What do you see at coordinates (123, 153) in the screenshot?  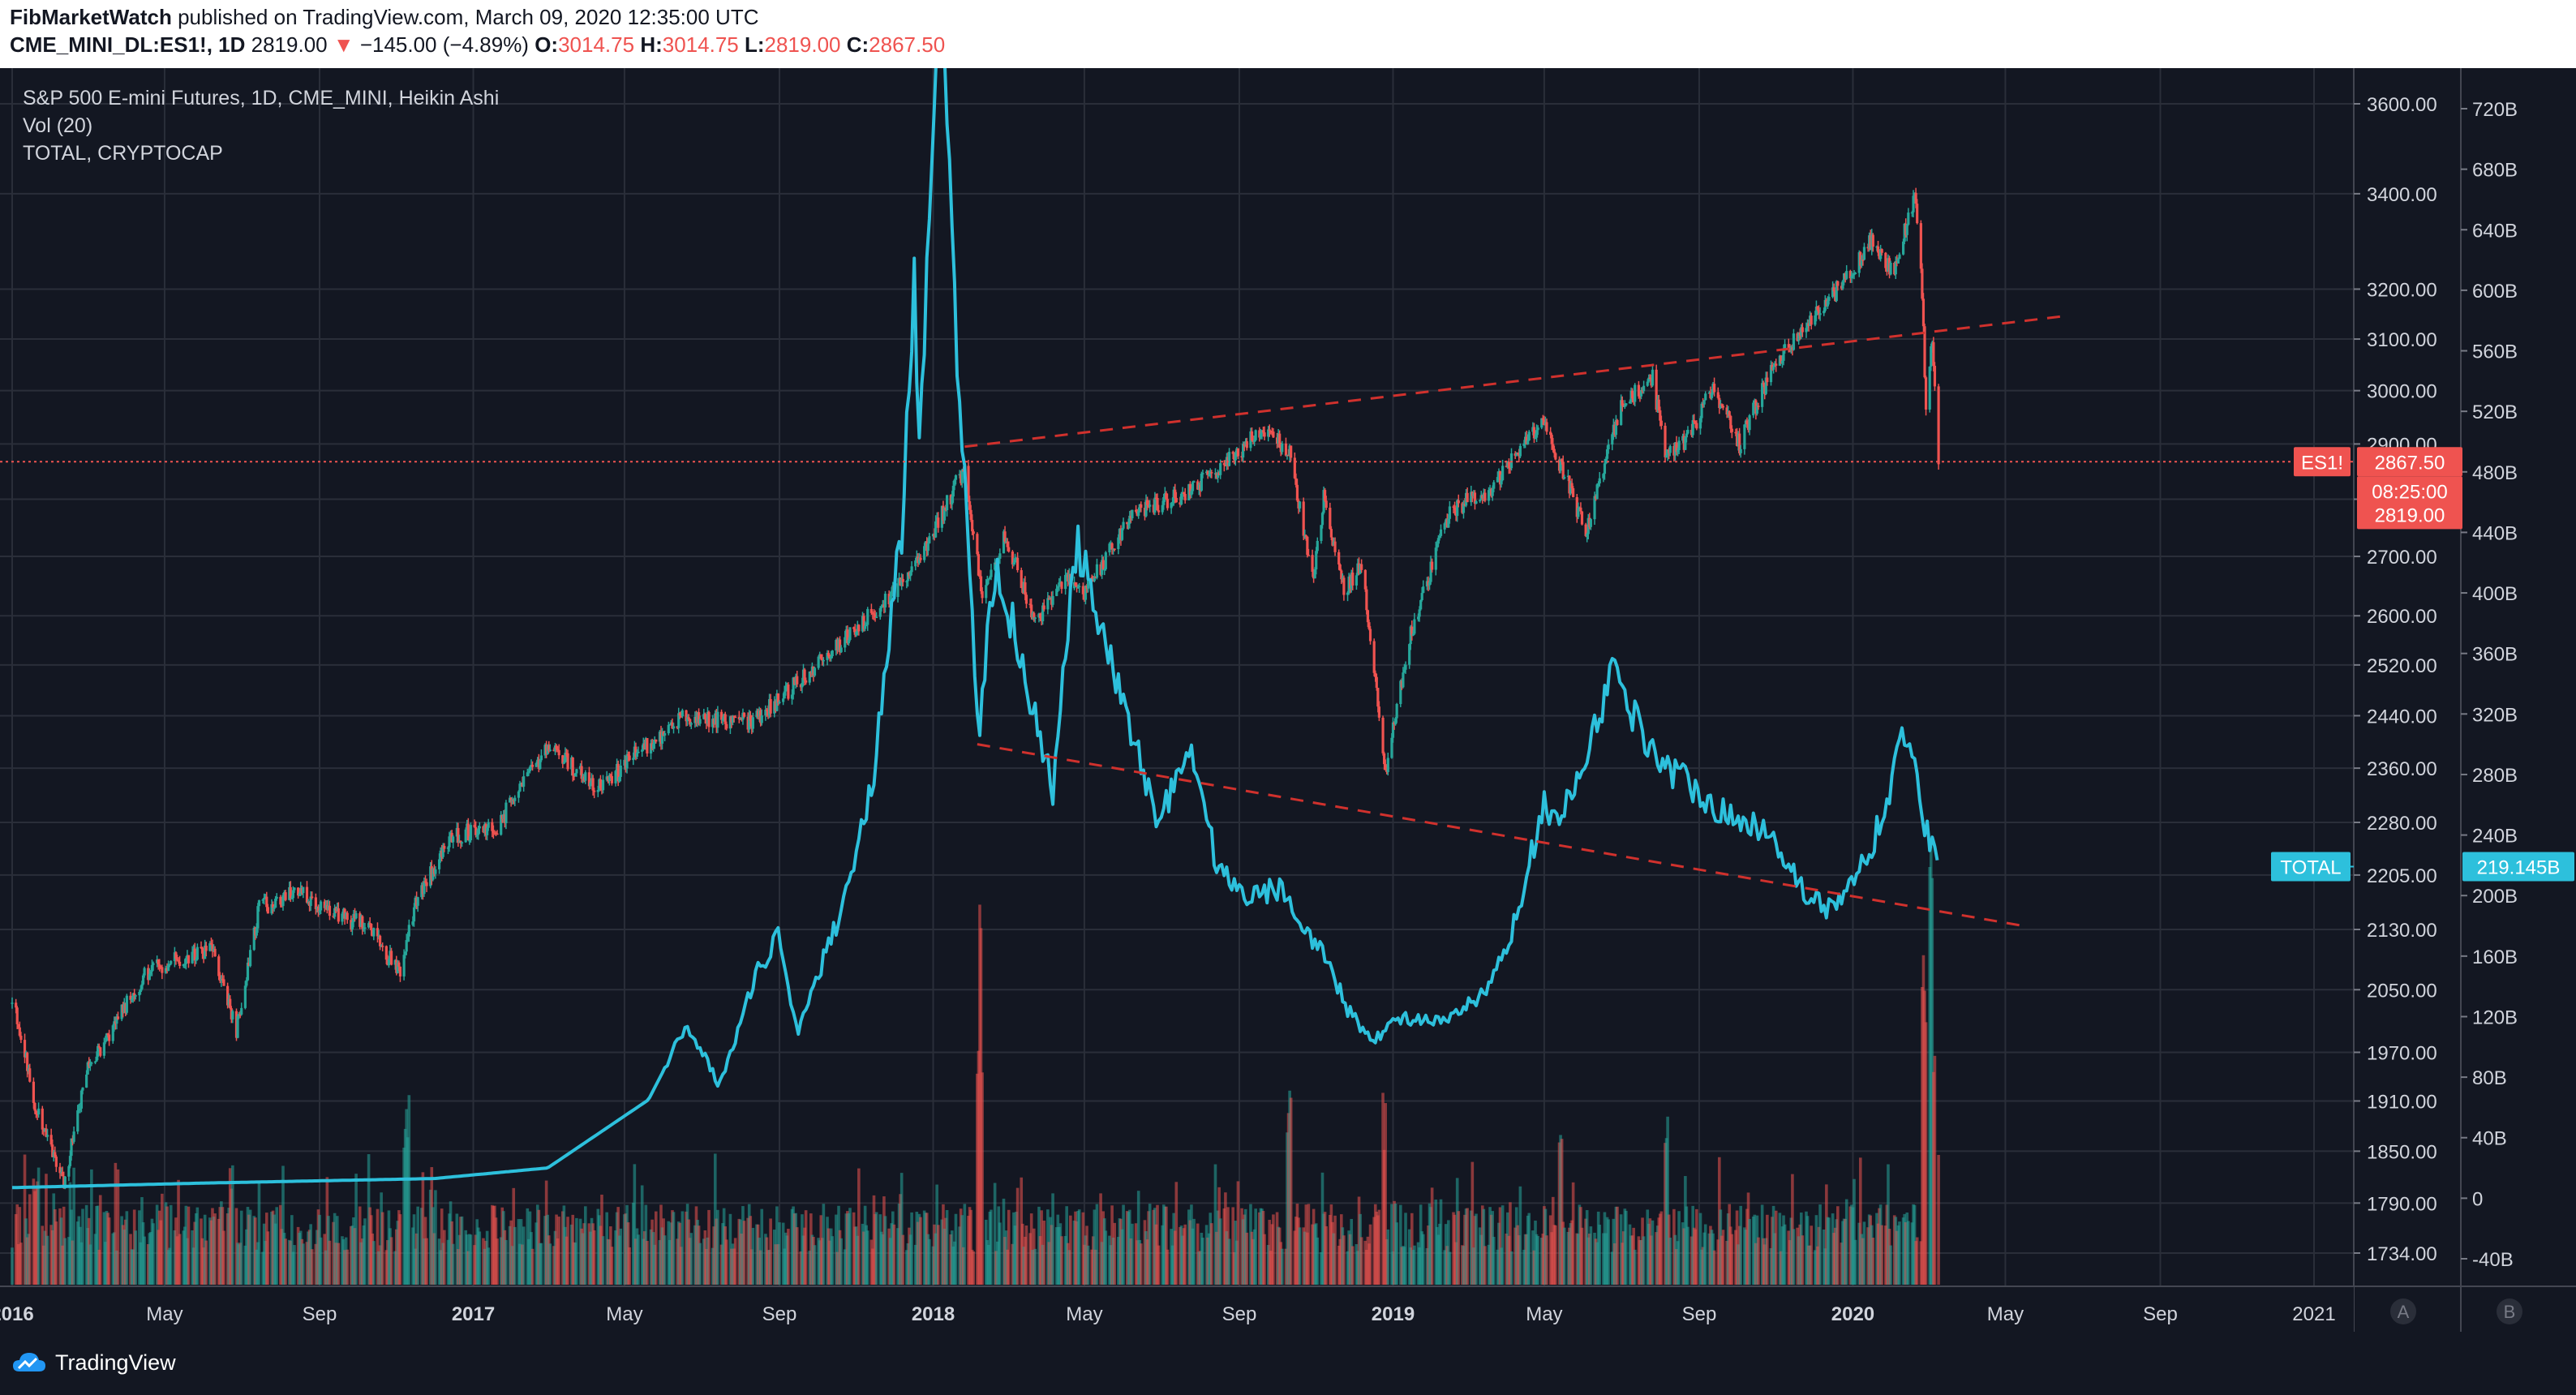 I see `legend-total-crypto: TOTAL, CRYPTOCAP` at bounding box center [123, 153].